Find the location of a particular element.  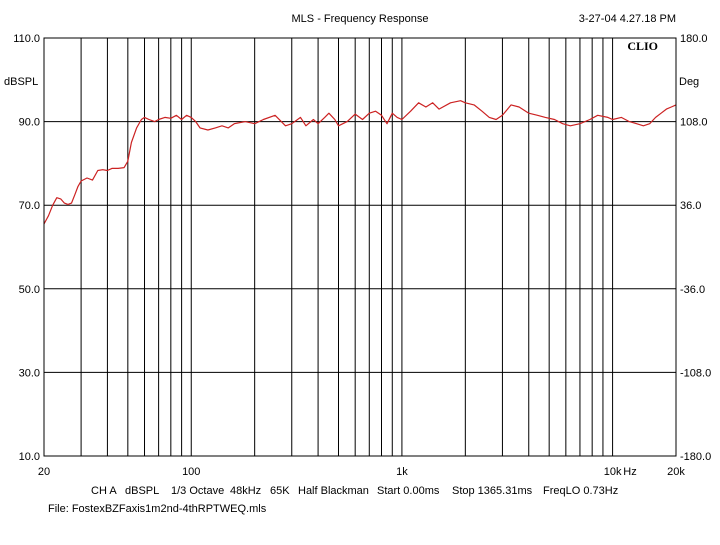

chart-title: MLS - Frequency Response is located at coordinates (360, 19).